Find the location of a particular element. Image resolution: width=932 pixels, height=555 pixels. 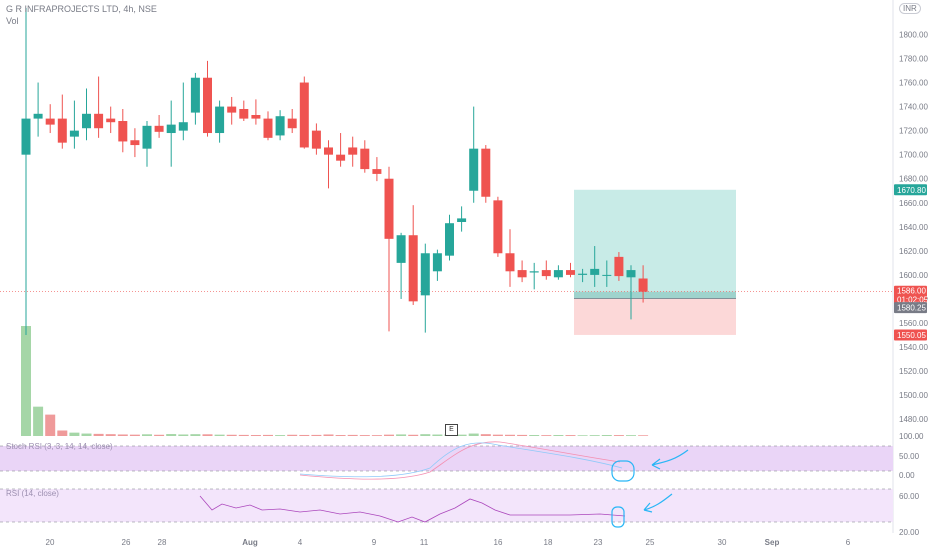

time-tick-label: 20 is located at coordinates (50, 542).